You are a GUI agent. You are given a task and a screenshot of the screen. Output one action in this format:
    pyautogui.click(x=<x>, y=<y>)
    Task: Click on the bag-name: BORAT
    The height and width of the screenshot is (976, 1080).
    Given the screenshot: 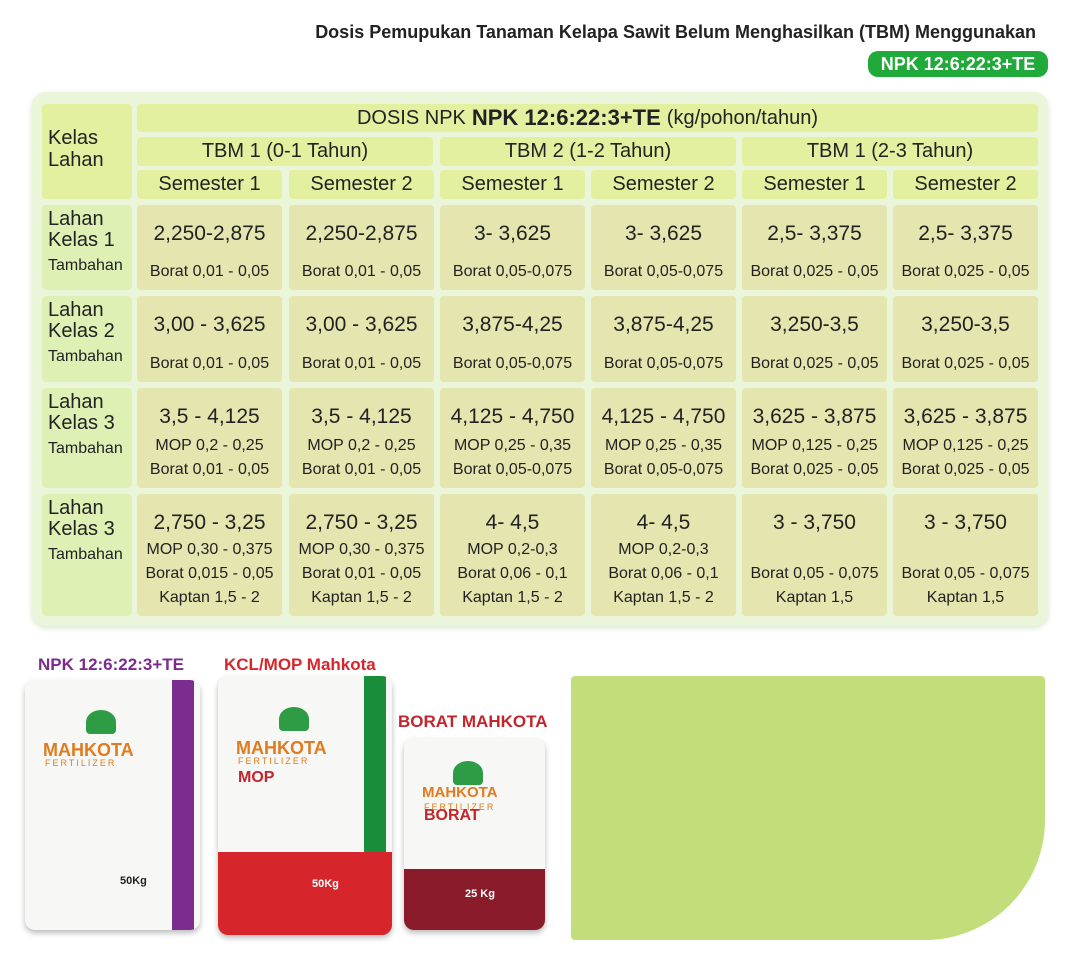 What is the action you would take?
    pyautogui.click(x=452, y=816)
    